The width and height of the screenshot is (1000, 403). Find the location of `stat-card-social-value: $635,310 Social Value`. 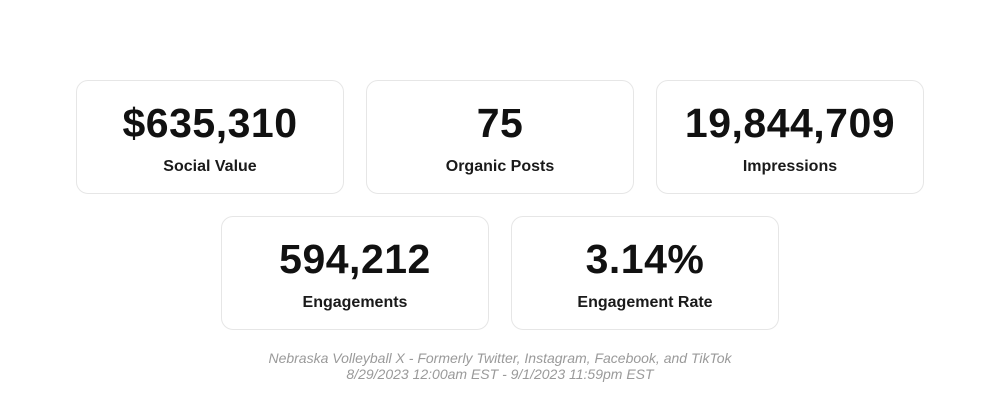

stat-card-social-value: $635,310 Social Value is located at coordinates (210, 137).